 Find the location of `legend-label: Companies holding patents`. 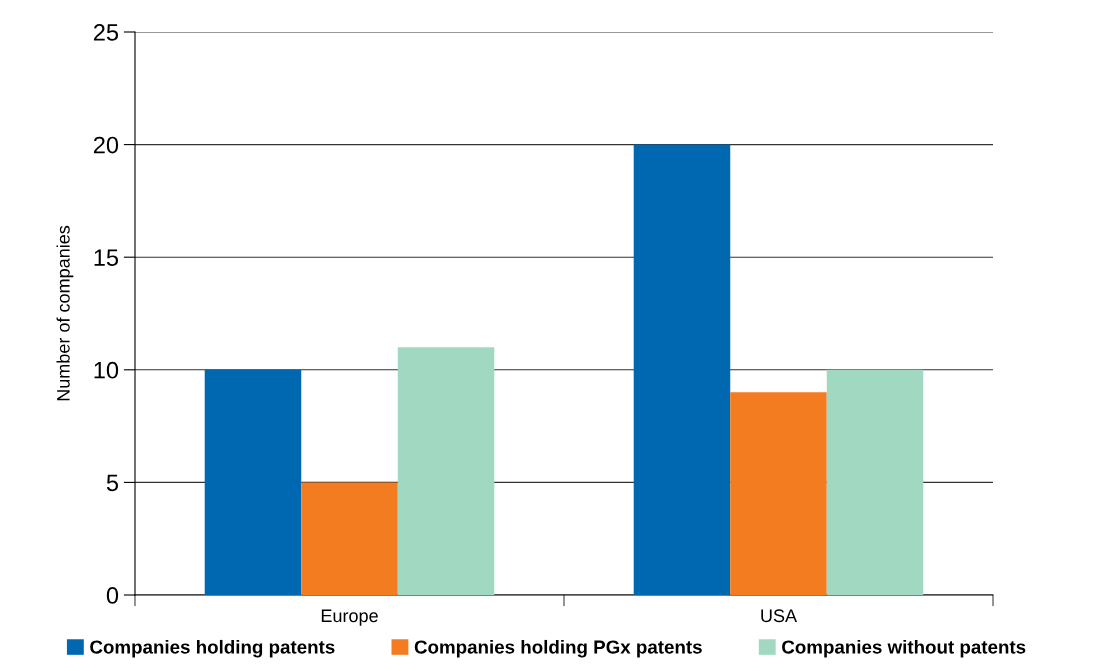

legend-label: Companies holding patents is located at coordinates (212, 648).